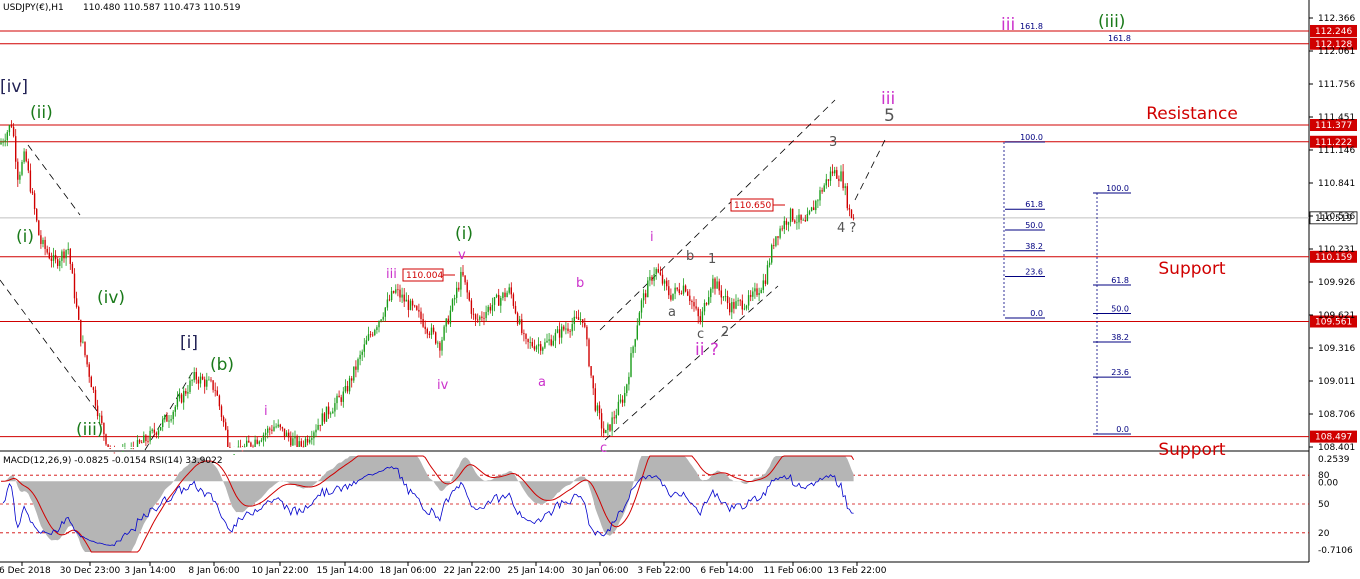 The image size is (1360, 579). Describe the element at coordinates (1334, 460) in the screenshot. I see `macd-tick-label: 0.2539` at that location.